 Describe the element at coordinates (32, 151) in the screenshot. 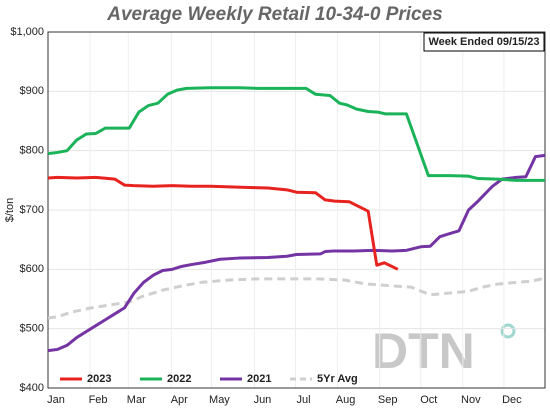

I see `y-tick-label: $800` at that location.